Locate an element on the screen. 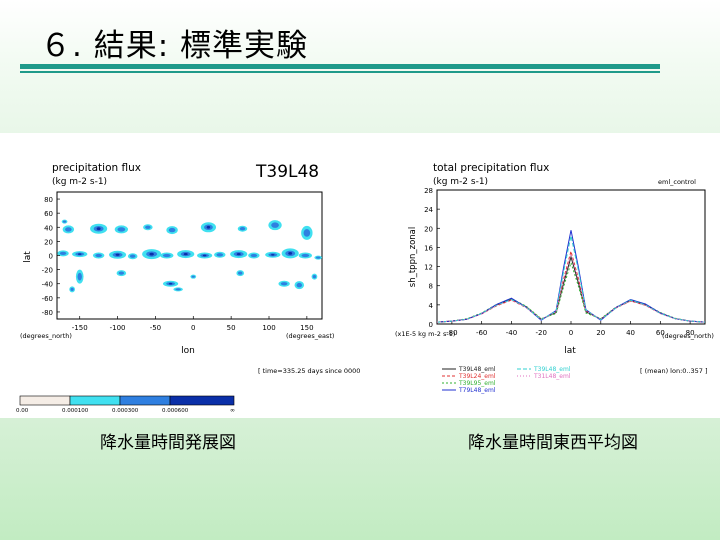 The width and height of the screenshot is (720, 540). map-x-tick-label: 150 is located at coordinates (306, 328).